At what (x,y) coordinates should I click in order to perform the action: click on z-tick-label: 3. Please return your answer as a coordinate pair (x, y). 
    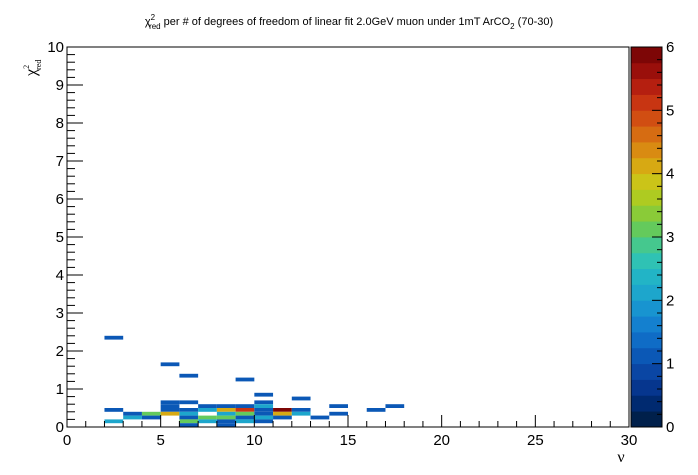
    Looking at the image, I should click on (670, 237).